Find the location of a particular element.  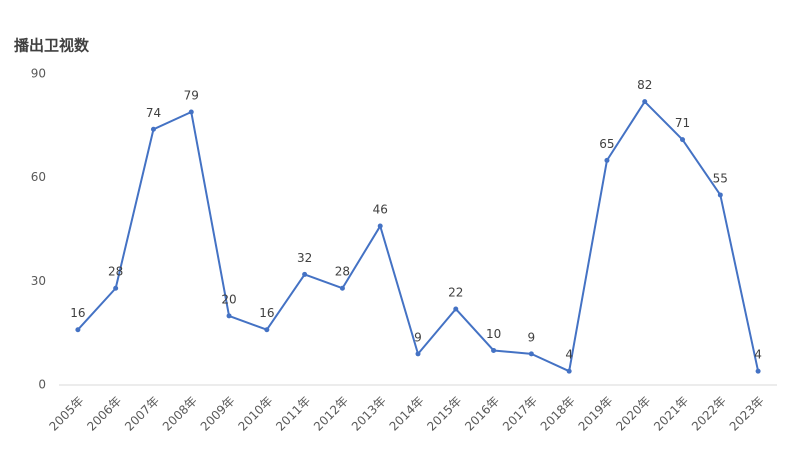

data-label: 65 is located at coordinates (606, 144).